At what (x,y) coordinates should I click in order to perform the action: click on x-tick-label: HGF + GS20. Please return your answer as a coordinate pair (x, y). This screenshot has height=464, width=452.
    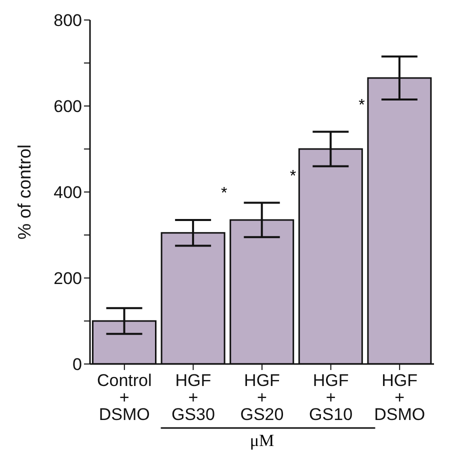
    Looking at the image, I should click on (262, 397).